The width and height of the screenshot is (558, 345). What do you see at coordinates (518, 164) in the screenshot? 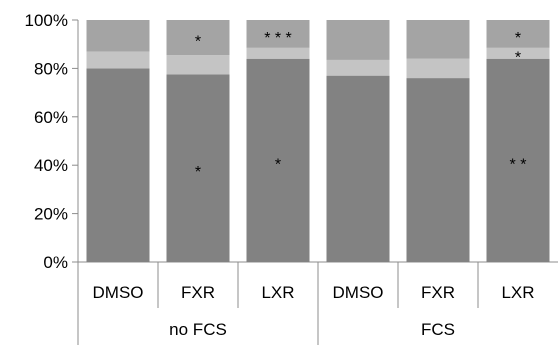
I see `significance-asterisk: * *` at bounding box center [518, 164].